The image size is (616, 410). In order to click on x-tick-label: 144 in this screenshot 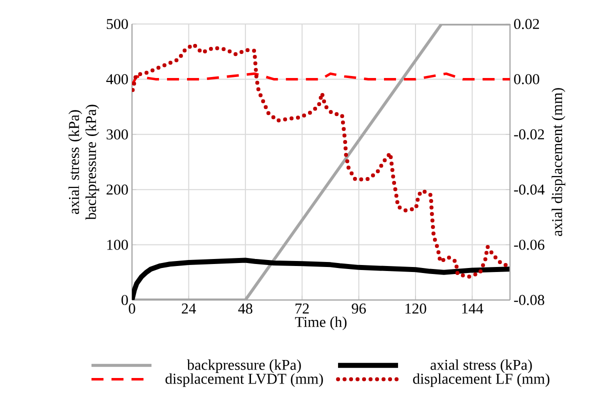, I will do `click(473, 309)`.